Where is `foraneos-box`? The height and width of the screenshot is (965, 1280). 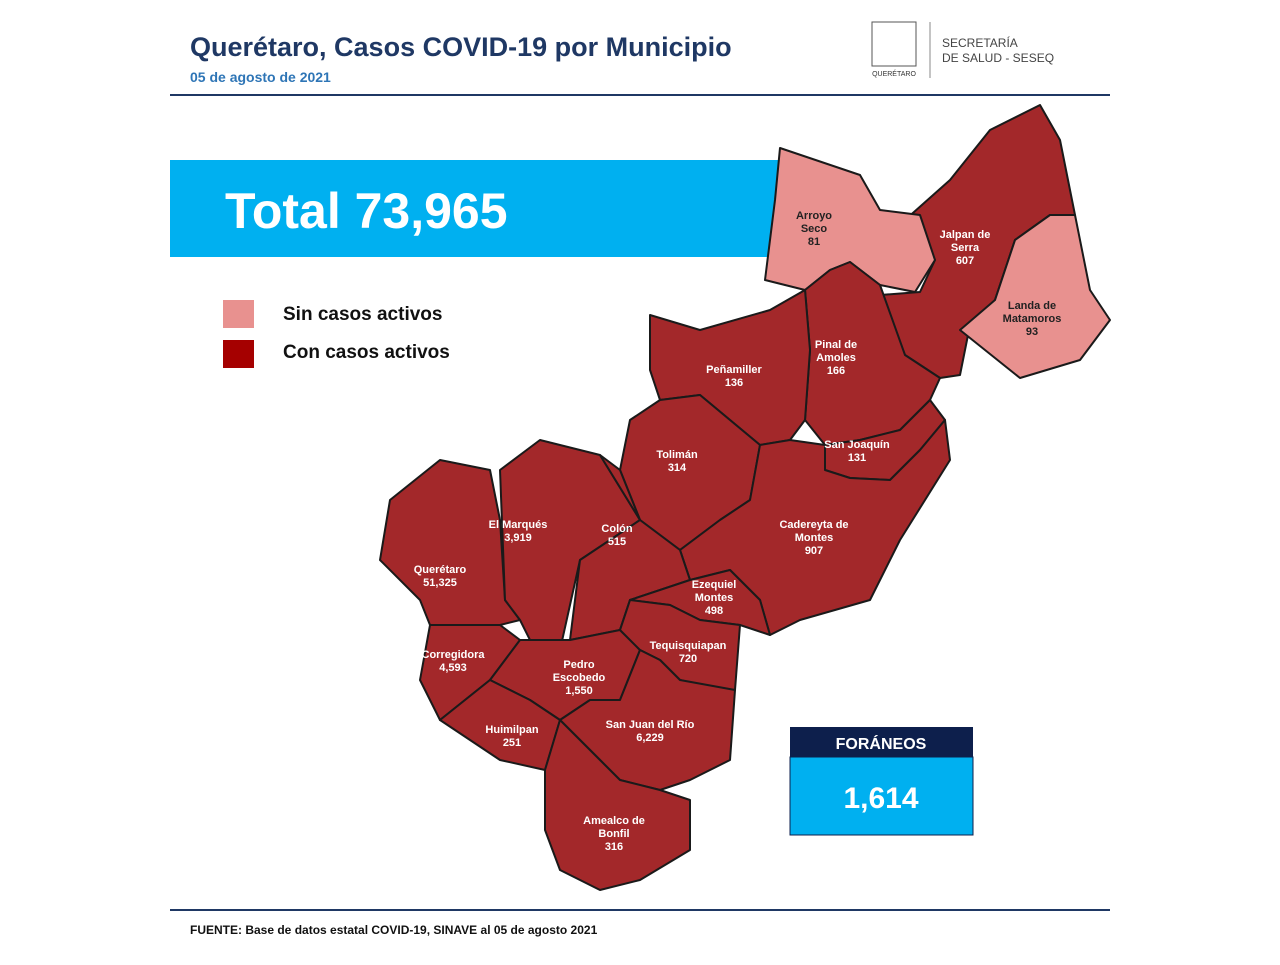 foraneos-box is located at coordinates (881, 796).